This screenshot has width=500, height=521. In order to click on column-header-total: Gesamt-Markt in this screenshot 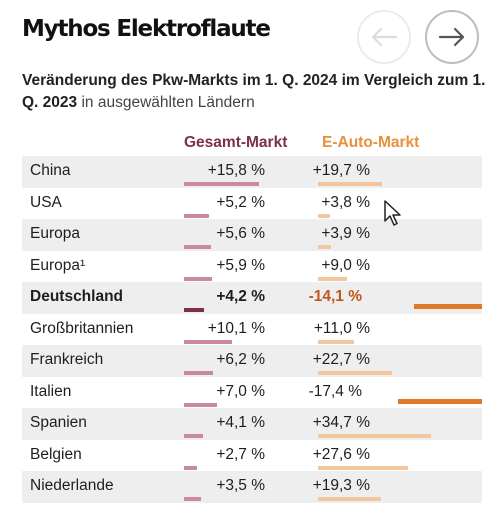, I will do `click(236, 142)`.